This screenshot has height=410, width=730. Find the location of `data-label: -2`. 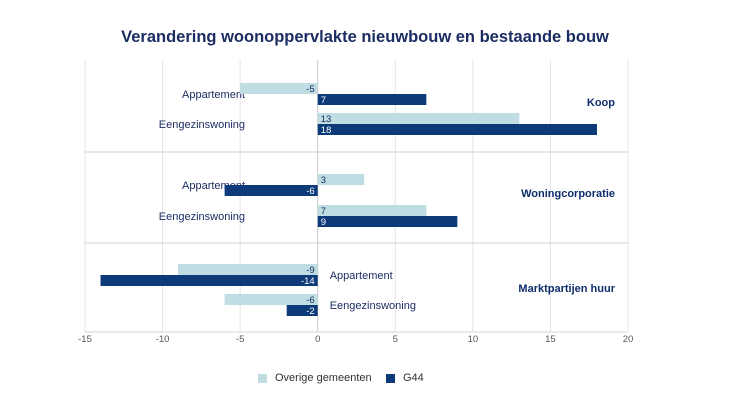

data-label: -2 is located at coordinates (310, 311).